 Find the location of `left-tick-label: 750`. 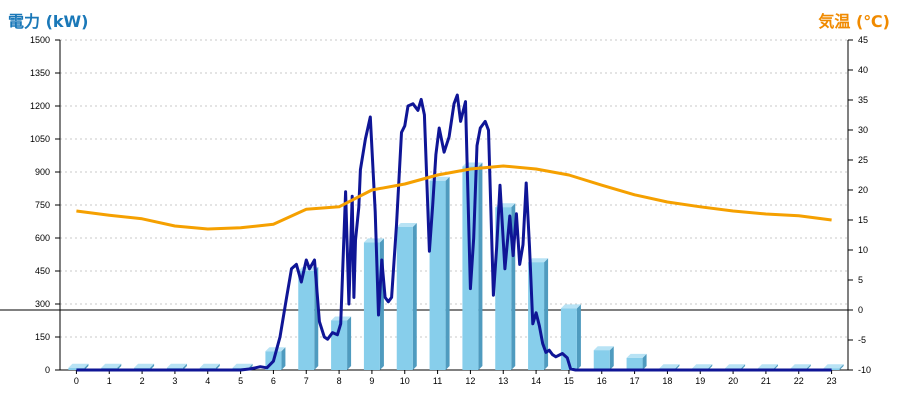

left-tick-label: 750 is located at coordinates (42, 205).